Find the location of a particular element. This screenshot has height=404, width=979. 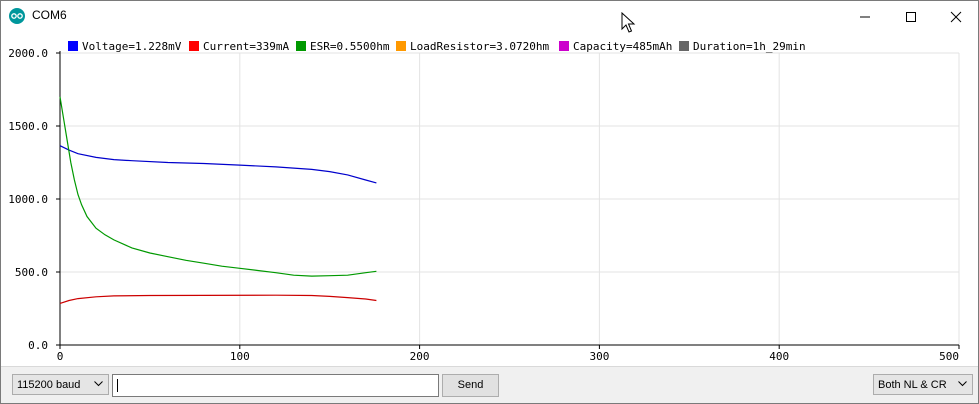

y-tick-label: 0.0 is located at coordinates (38, 345).